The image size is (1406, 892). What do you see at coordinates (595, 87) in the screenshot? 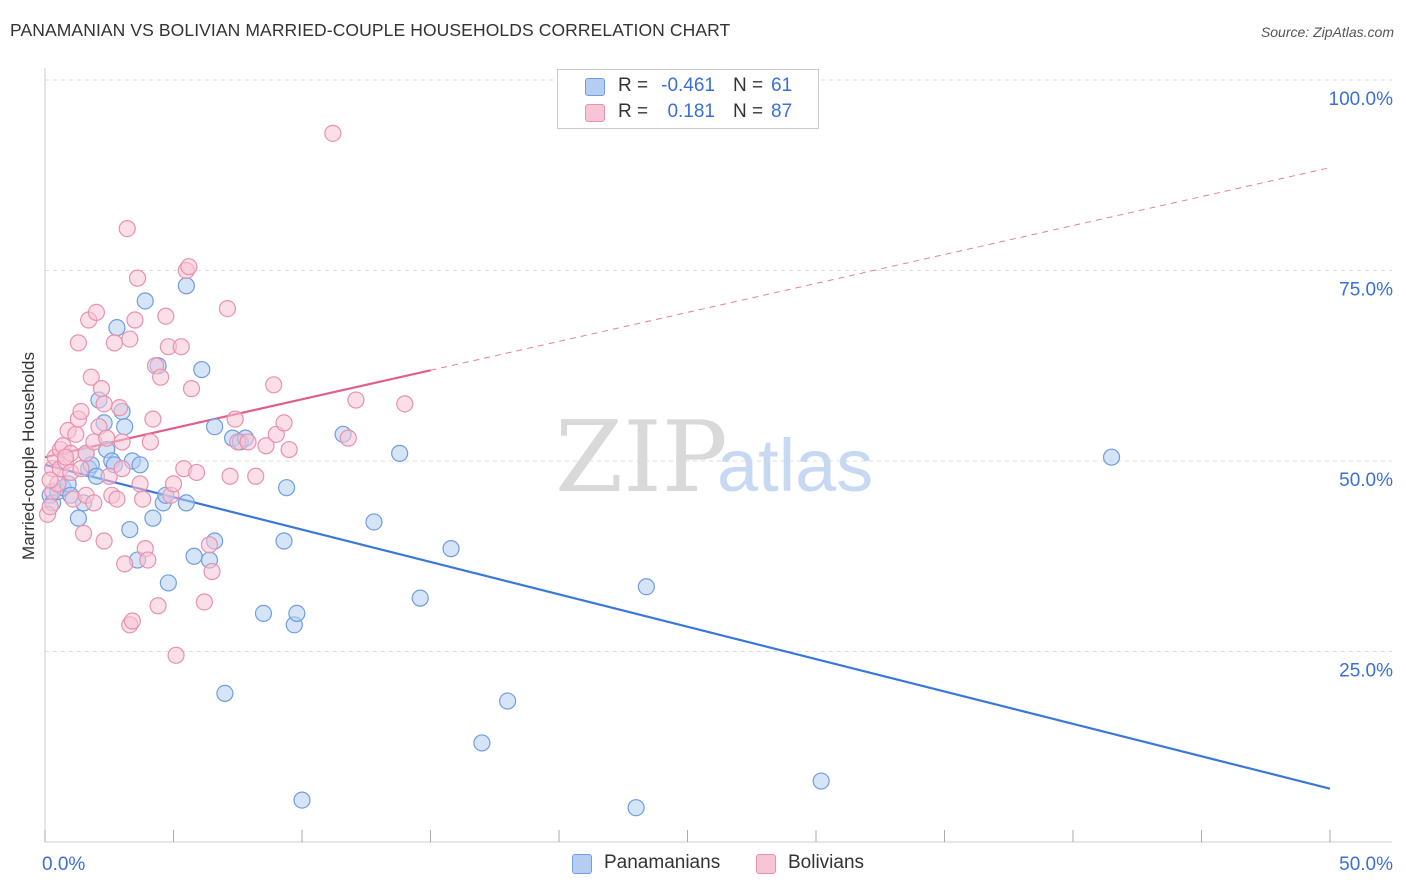
I see `legend-swatch-blue` at bounding box center [595, 87].